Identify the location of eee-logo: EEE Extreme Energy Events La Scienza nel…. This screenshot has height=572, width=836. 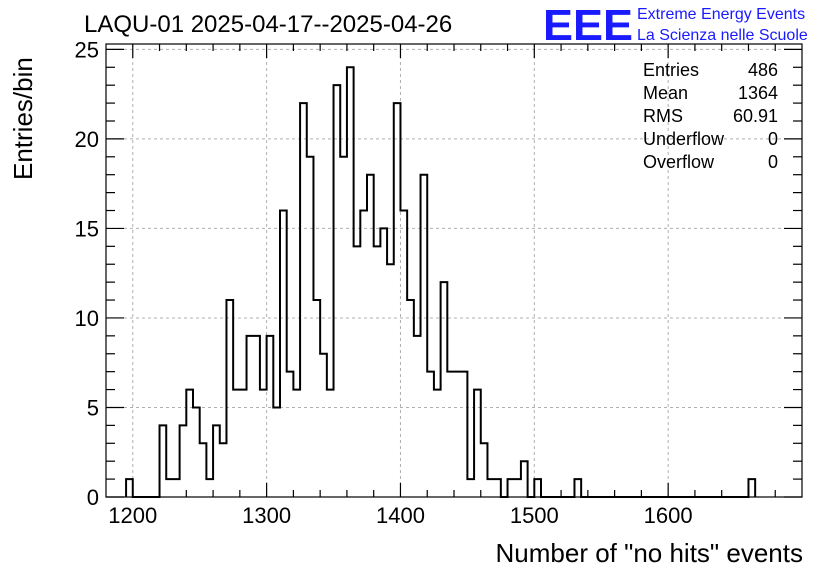
(675, 25).